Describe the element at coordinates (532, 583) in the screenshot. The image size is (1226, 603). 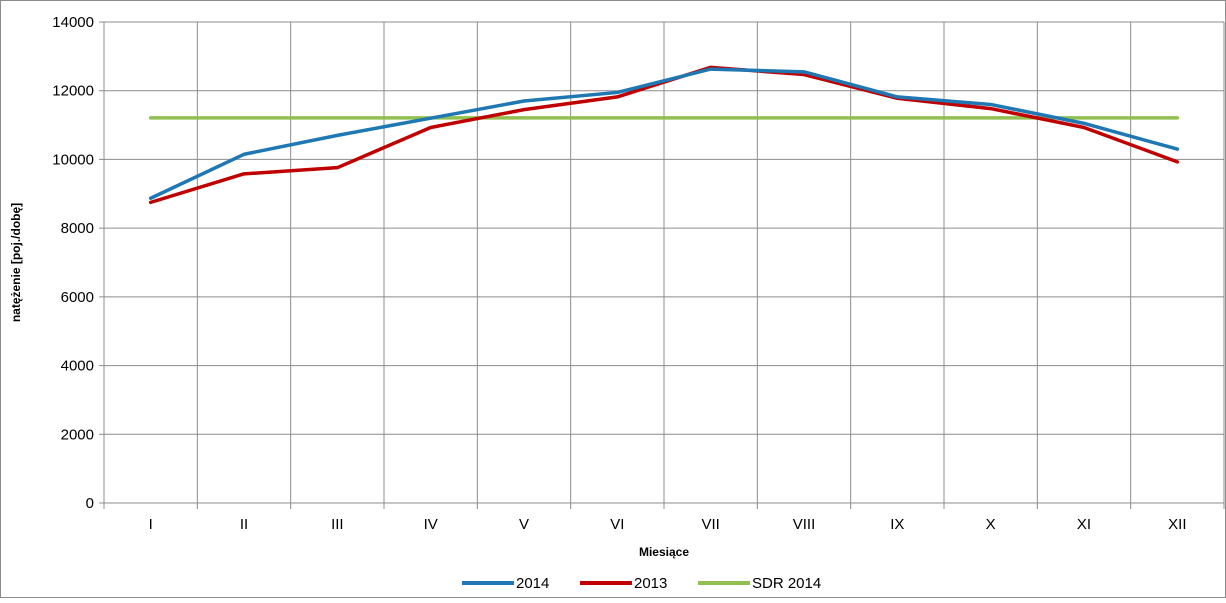
I see `legend-label: 2014` at that location.